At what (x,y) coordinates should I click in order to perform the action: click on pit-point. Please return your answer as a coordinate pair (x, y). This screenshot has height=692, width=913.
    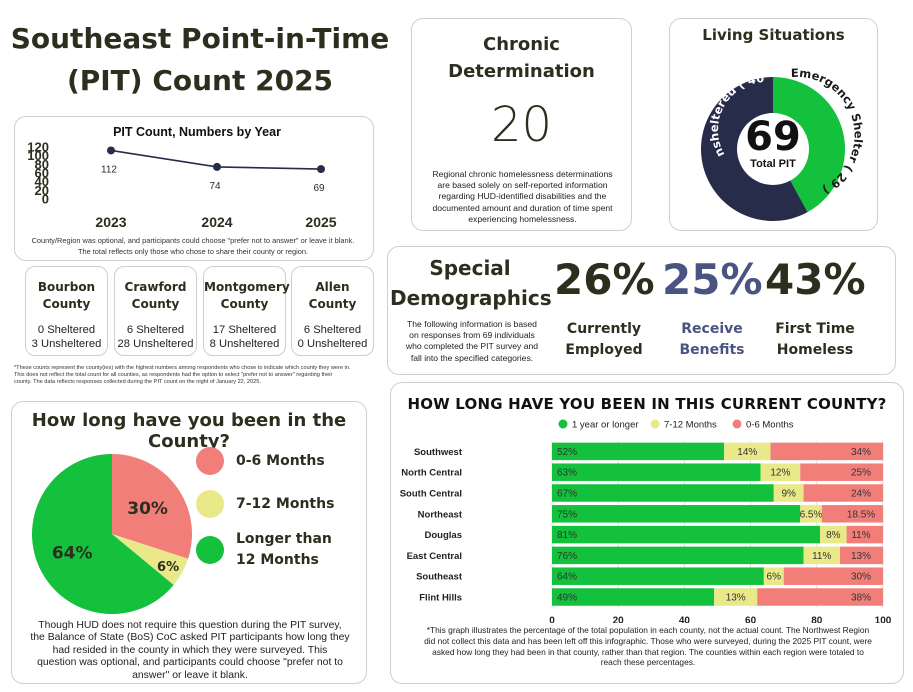
    Looking at the image, I should click on (111, 150).